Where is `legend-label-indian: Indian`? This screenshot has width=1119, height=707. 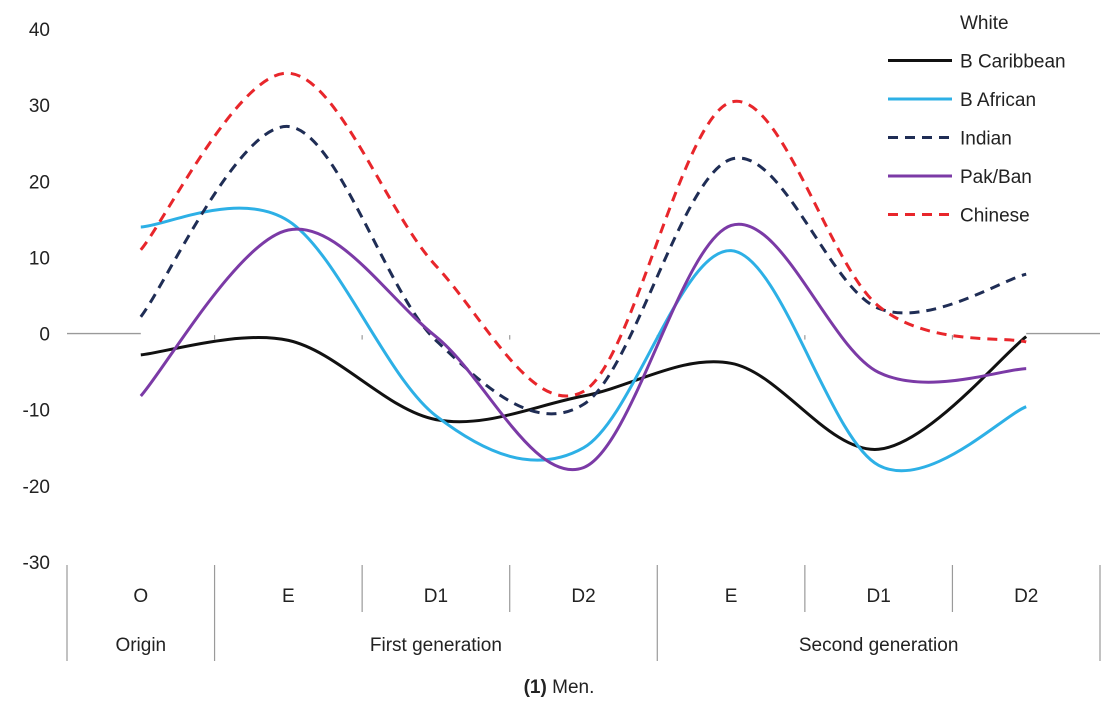
legend-label-indian: Indian is located at coordinates (986, 139).